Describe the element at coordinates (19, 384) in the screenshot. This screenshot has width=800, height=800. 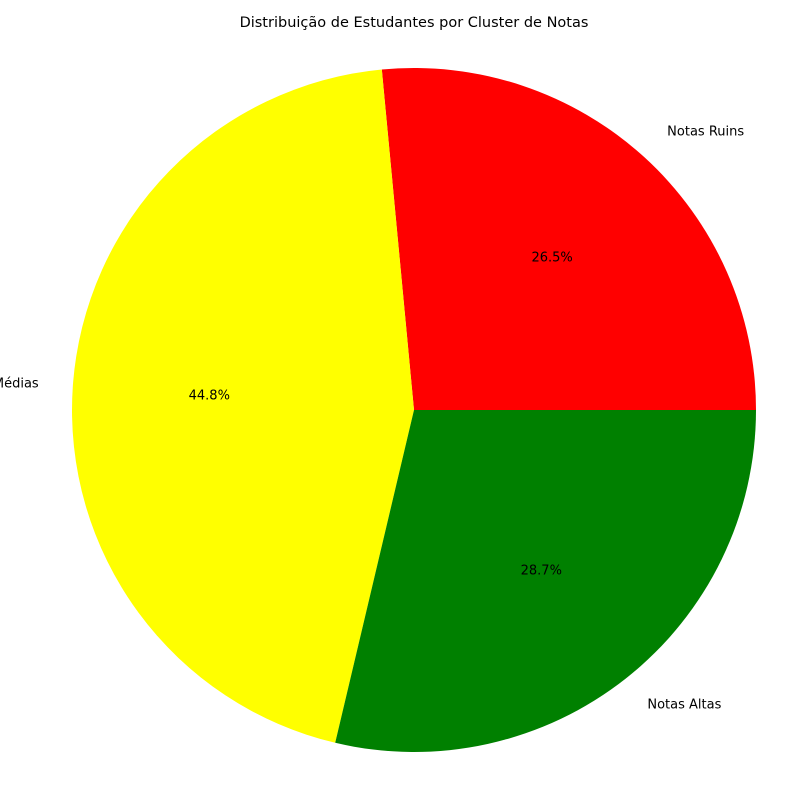
I see `category-label-notas-medias: Notas Médias` at that location.